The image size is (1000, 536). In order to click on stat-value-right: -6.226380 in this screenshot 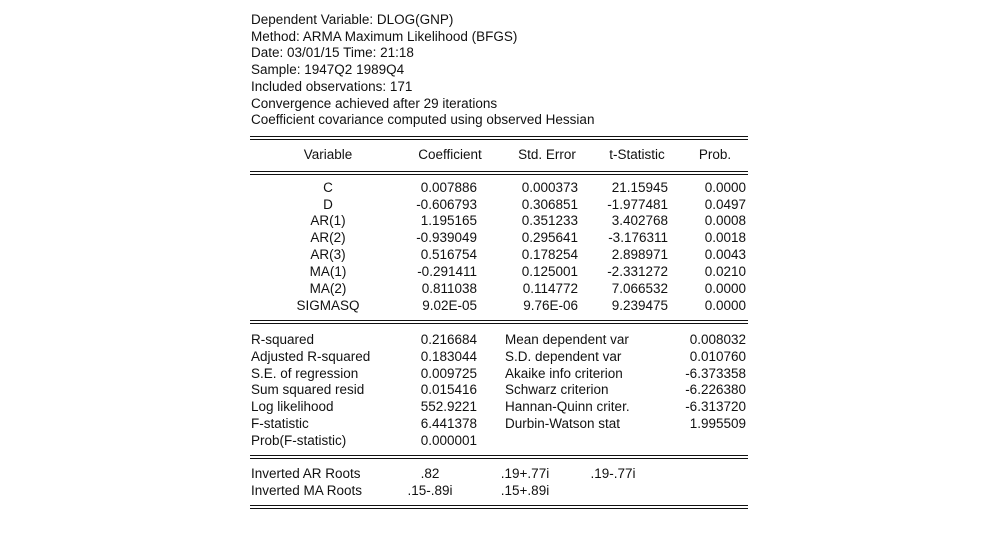, I will do `click(715, 389)`.